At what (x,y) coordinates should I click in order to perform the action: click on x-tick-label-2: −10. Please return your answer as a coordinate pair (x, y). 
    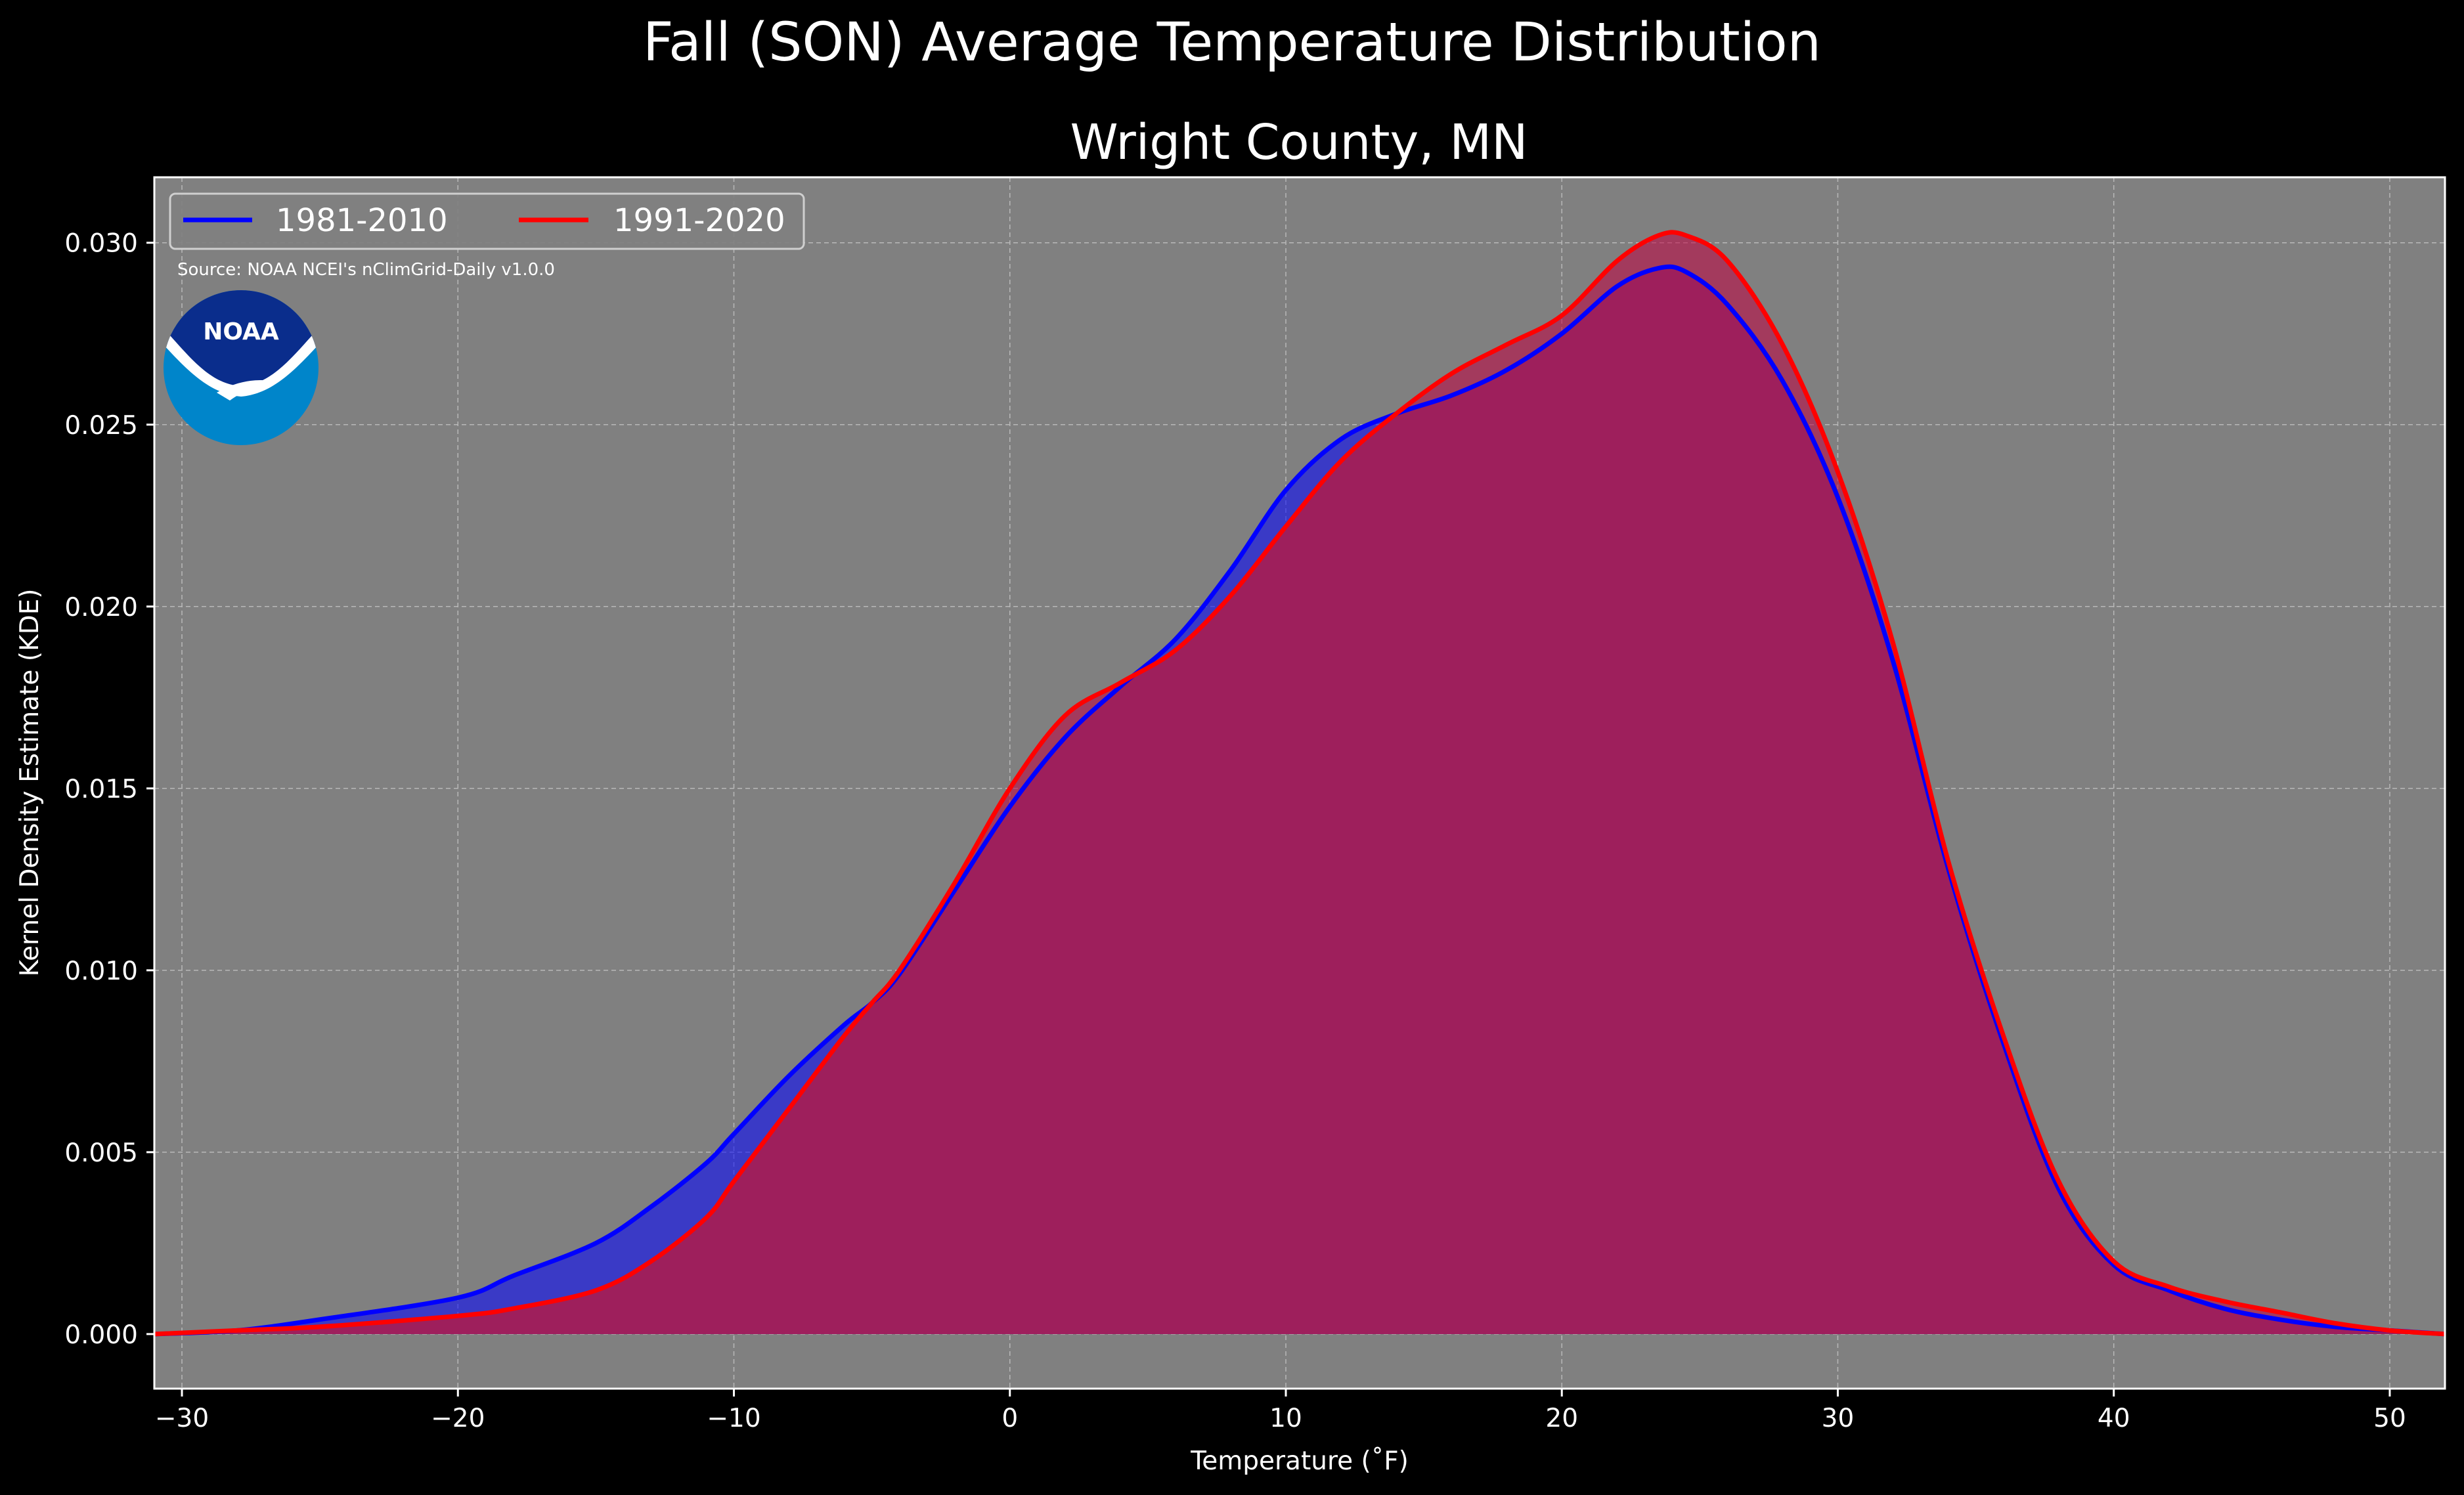
    Looking at the image, I should click on (733, 1418).